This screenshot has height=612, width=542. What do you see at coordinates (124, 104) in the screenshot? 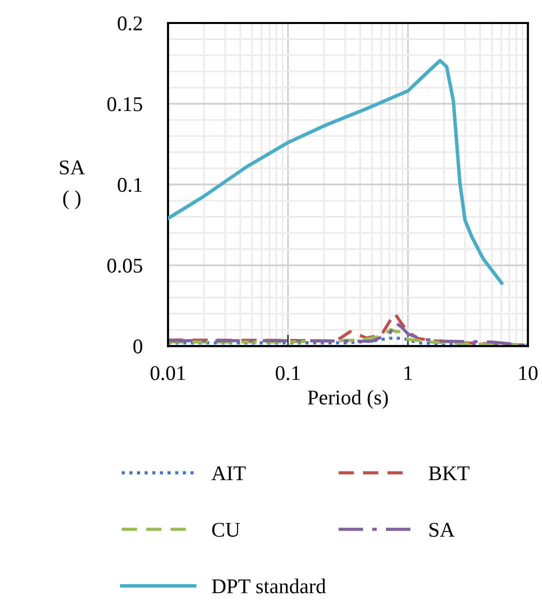
I see `y-tick-label: 0.15` at bounding box center [124, 104].